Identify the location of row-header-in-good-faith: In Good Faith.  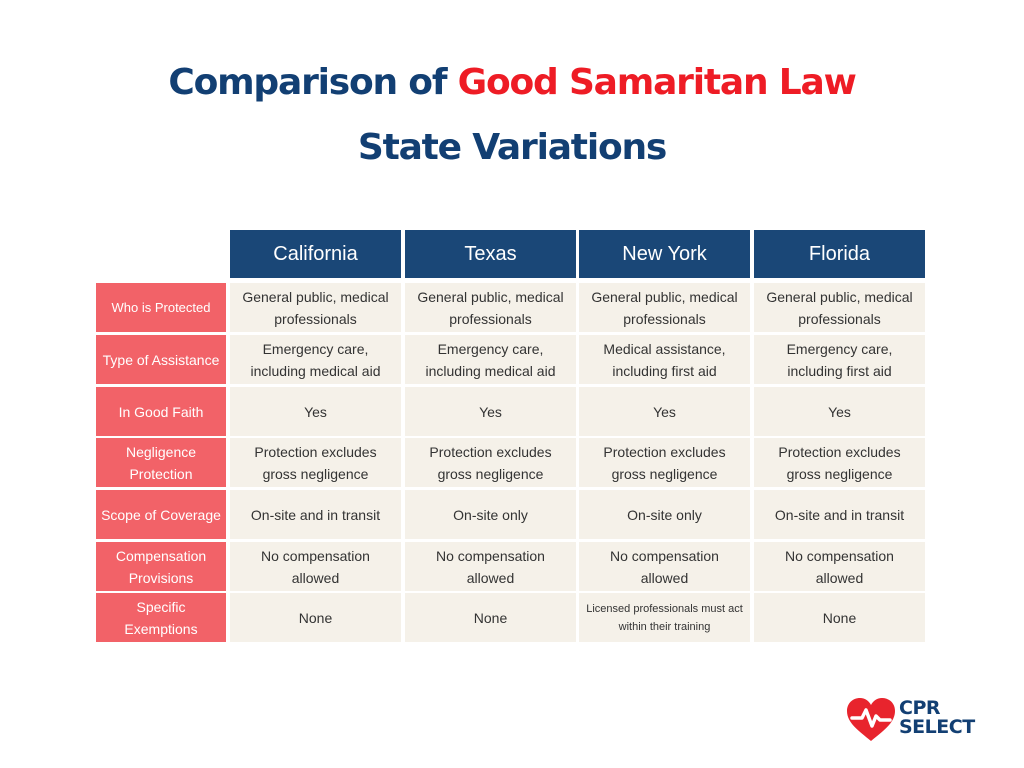
(161, 411).